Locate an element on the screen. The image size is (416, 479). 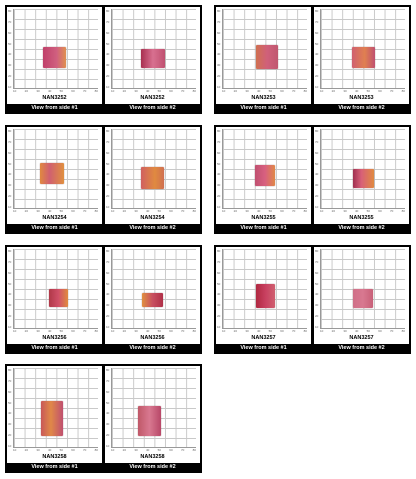
item-code: NAN3255 is located at coordinates (263, 218).